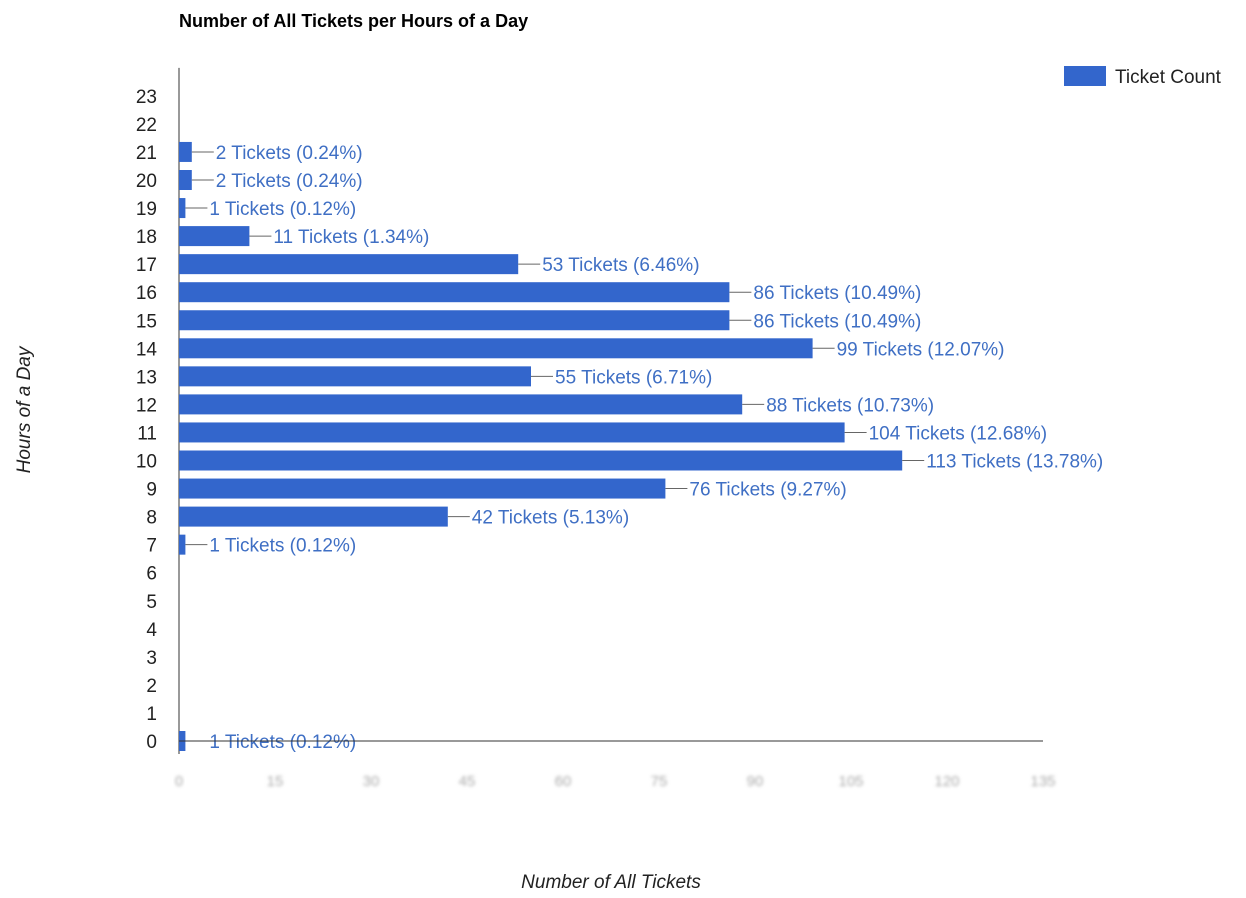 The width and height of the screenshot is (1246, 898). Describe the element at coordinates (767, 490) in the screenshot. I see `data-label: 76 Tickets (9.27%)` at that location.